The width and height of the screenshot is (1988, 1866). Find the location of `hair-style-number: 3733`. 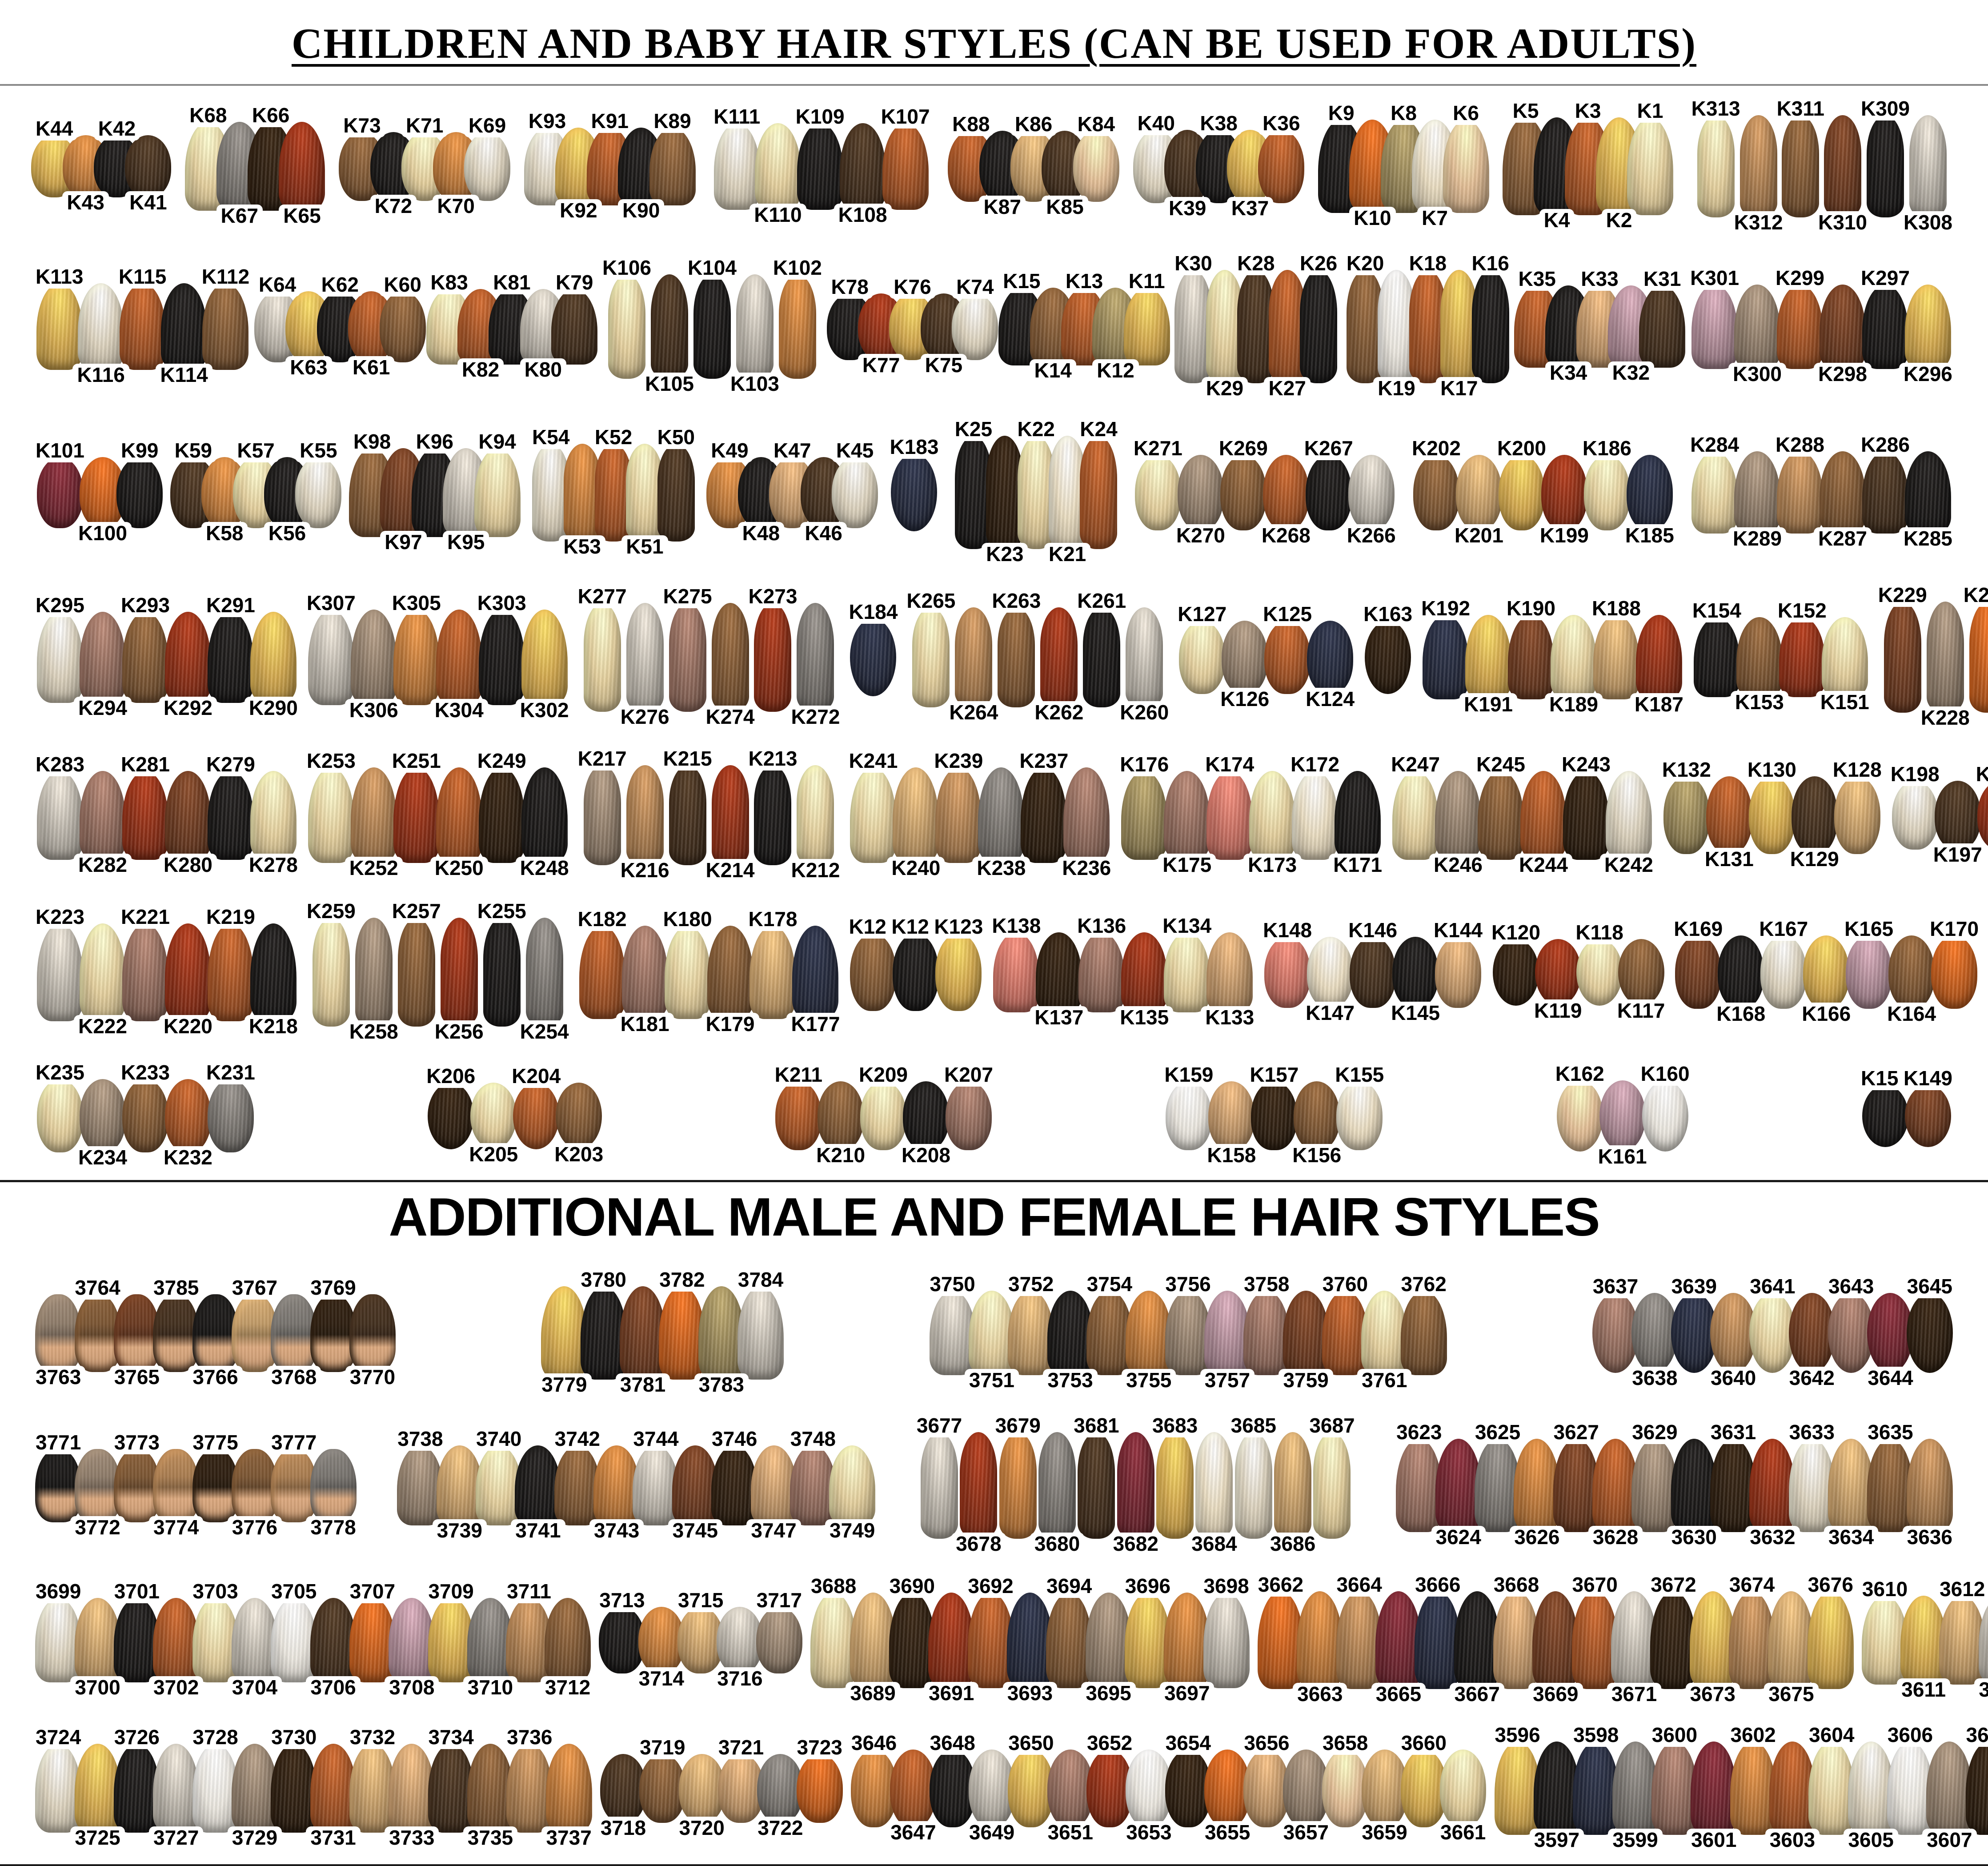

hair-style-number: 3733 is located at coordinates (412, 1838).